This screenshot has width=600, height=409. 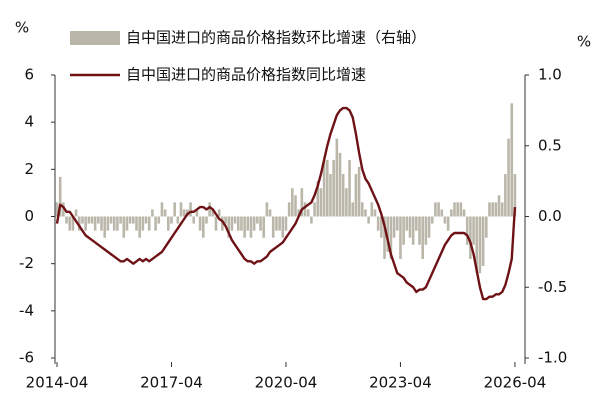 What do you see at coordinates (550, 216) in the screenshot?
I see `y2-tick-label: 0.0` at bounding box center [550, 216].